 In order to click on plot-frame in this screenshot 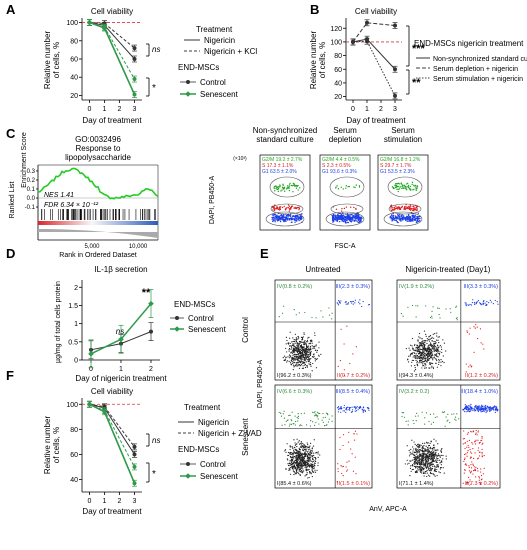, I will do `click(323, 330)`.